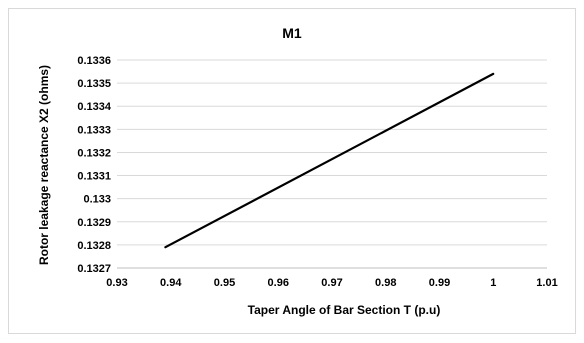 Image resolution: width=584 pixels, height=343 pixels. What do you see at coordinates (385, 283) in the screenshot?
I see `x-tick-label: 0.98` at bounding box center [385, 283].